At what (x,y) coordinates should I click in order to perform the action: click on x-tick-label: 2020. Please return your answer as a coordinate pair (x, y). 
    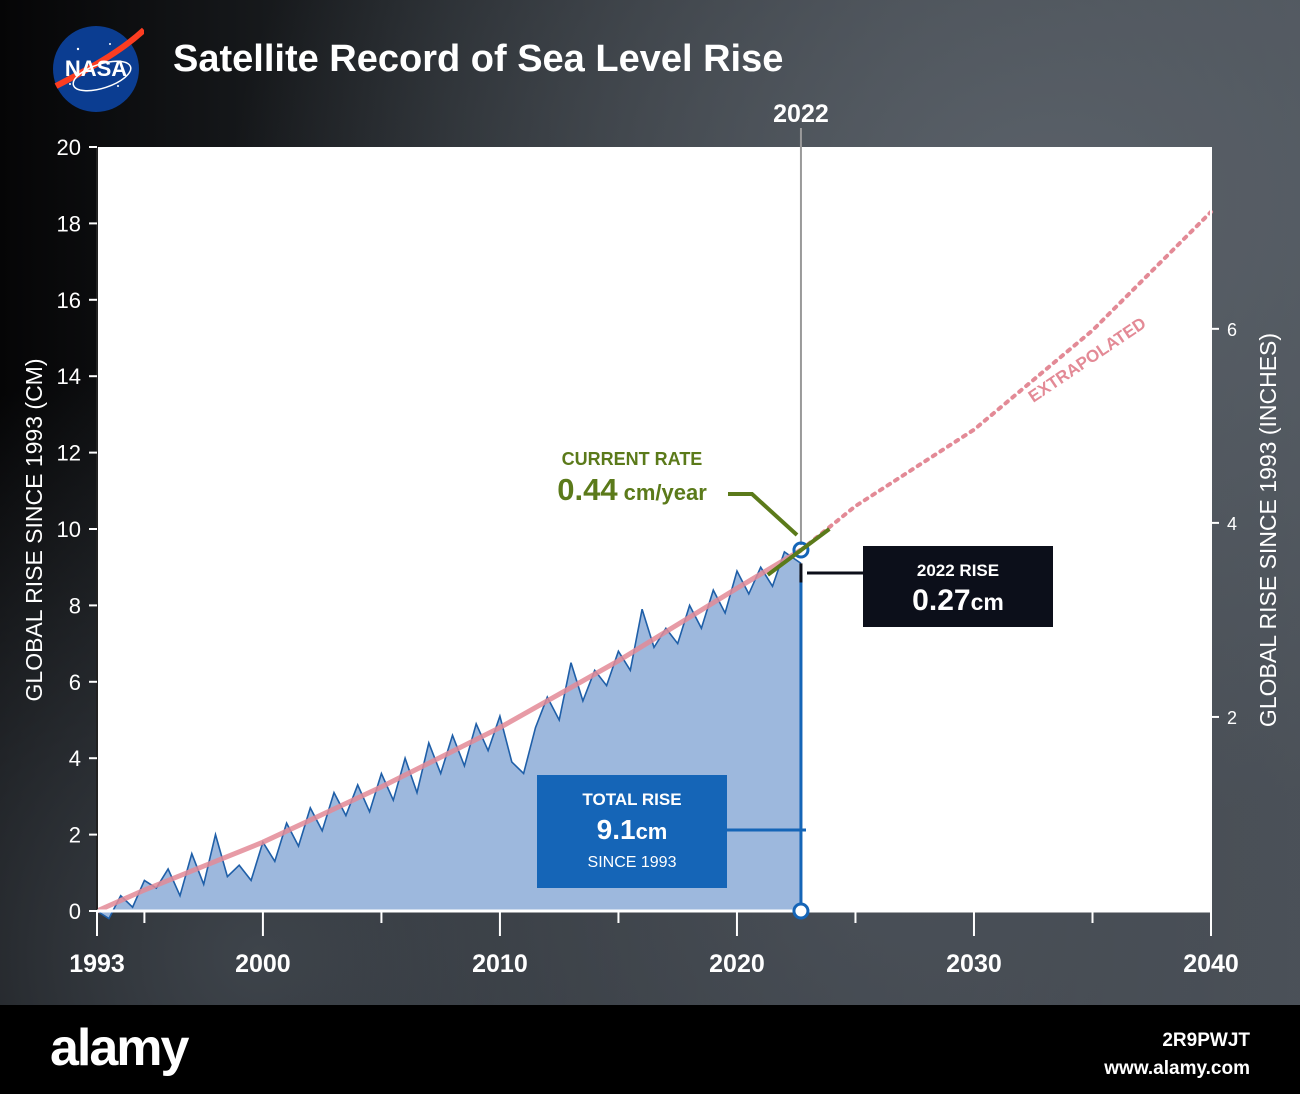
    Looking at the image, I should click on (737, 964).